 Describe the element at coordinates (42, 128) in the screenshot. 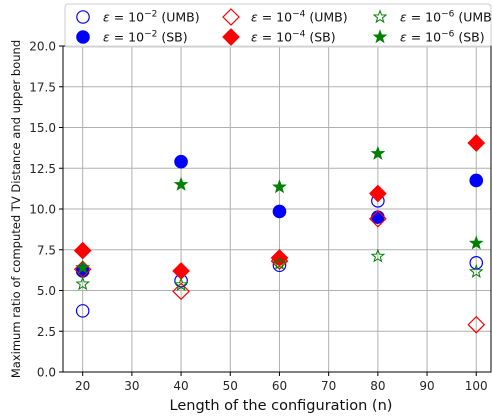

I see `y-tick-label: 15.0` at that location.